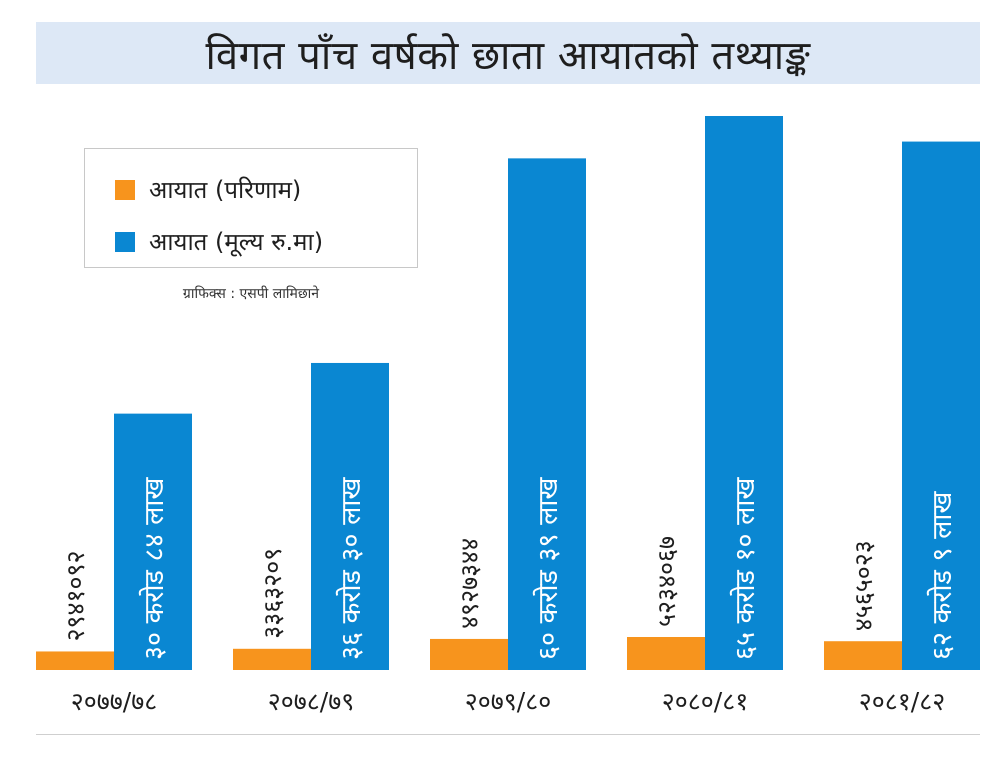 This screenshot has width=1000, height=764. Describe the element at coordinates (125, 189) in the screenshot. I see `legend-swatch-quantity` at that location.